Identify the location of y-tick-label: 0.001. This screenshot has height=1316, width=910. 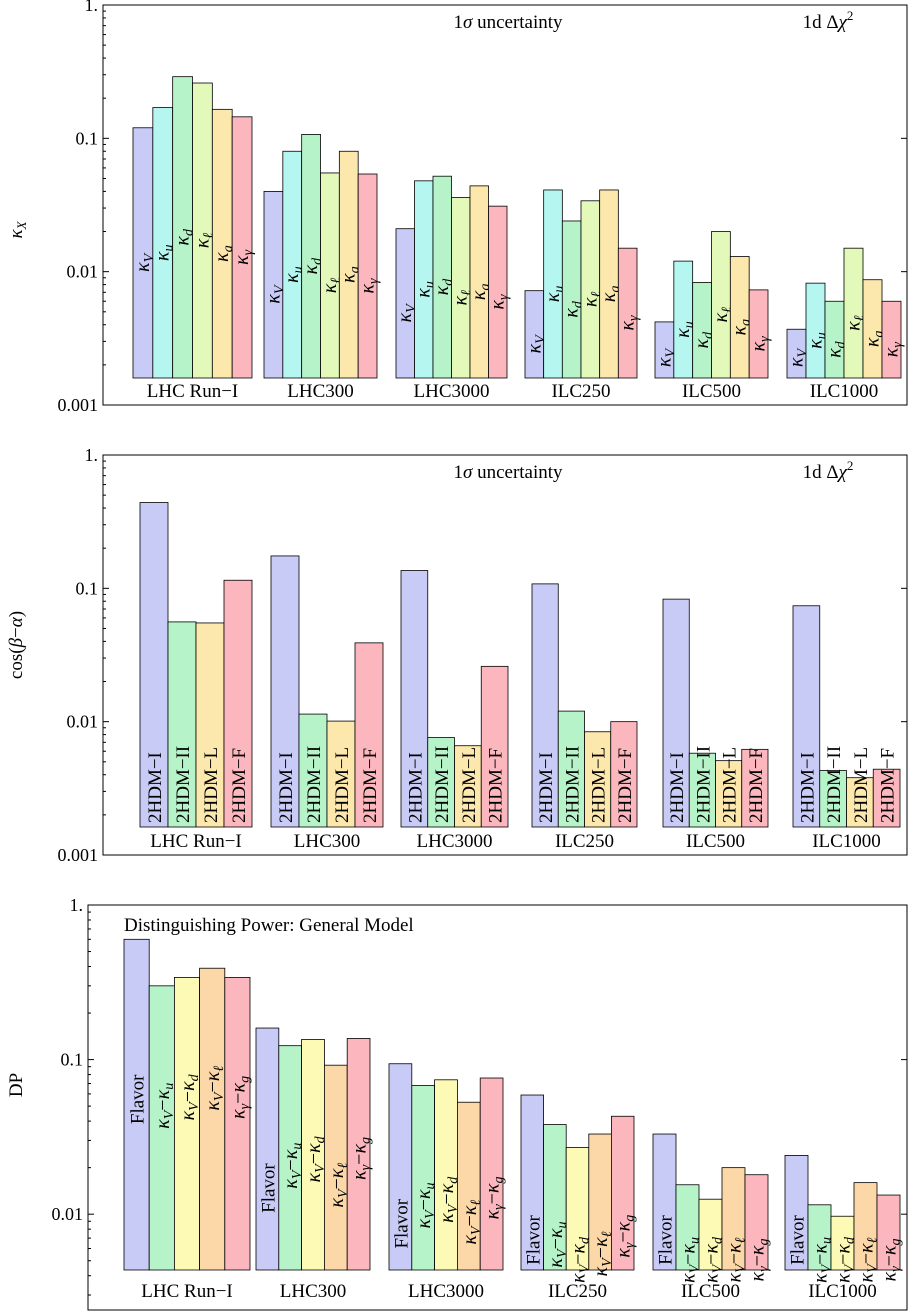
(78, 405).